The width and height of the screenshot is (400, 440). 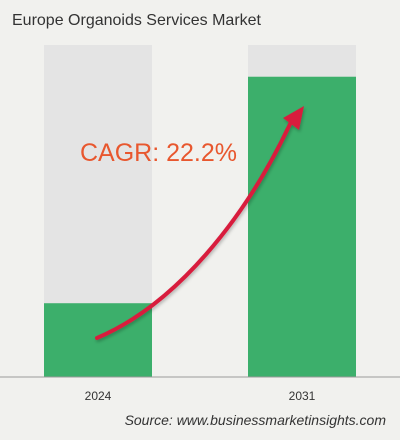 What do you see at coordinates (293, 118) in the screenshot?
I see `growth-arrow-head` at bounding box center [293, 118].